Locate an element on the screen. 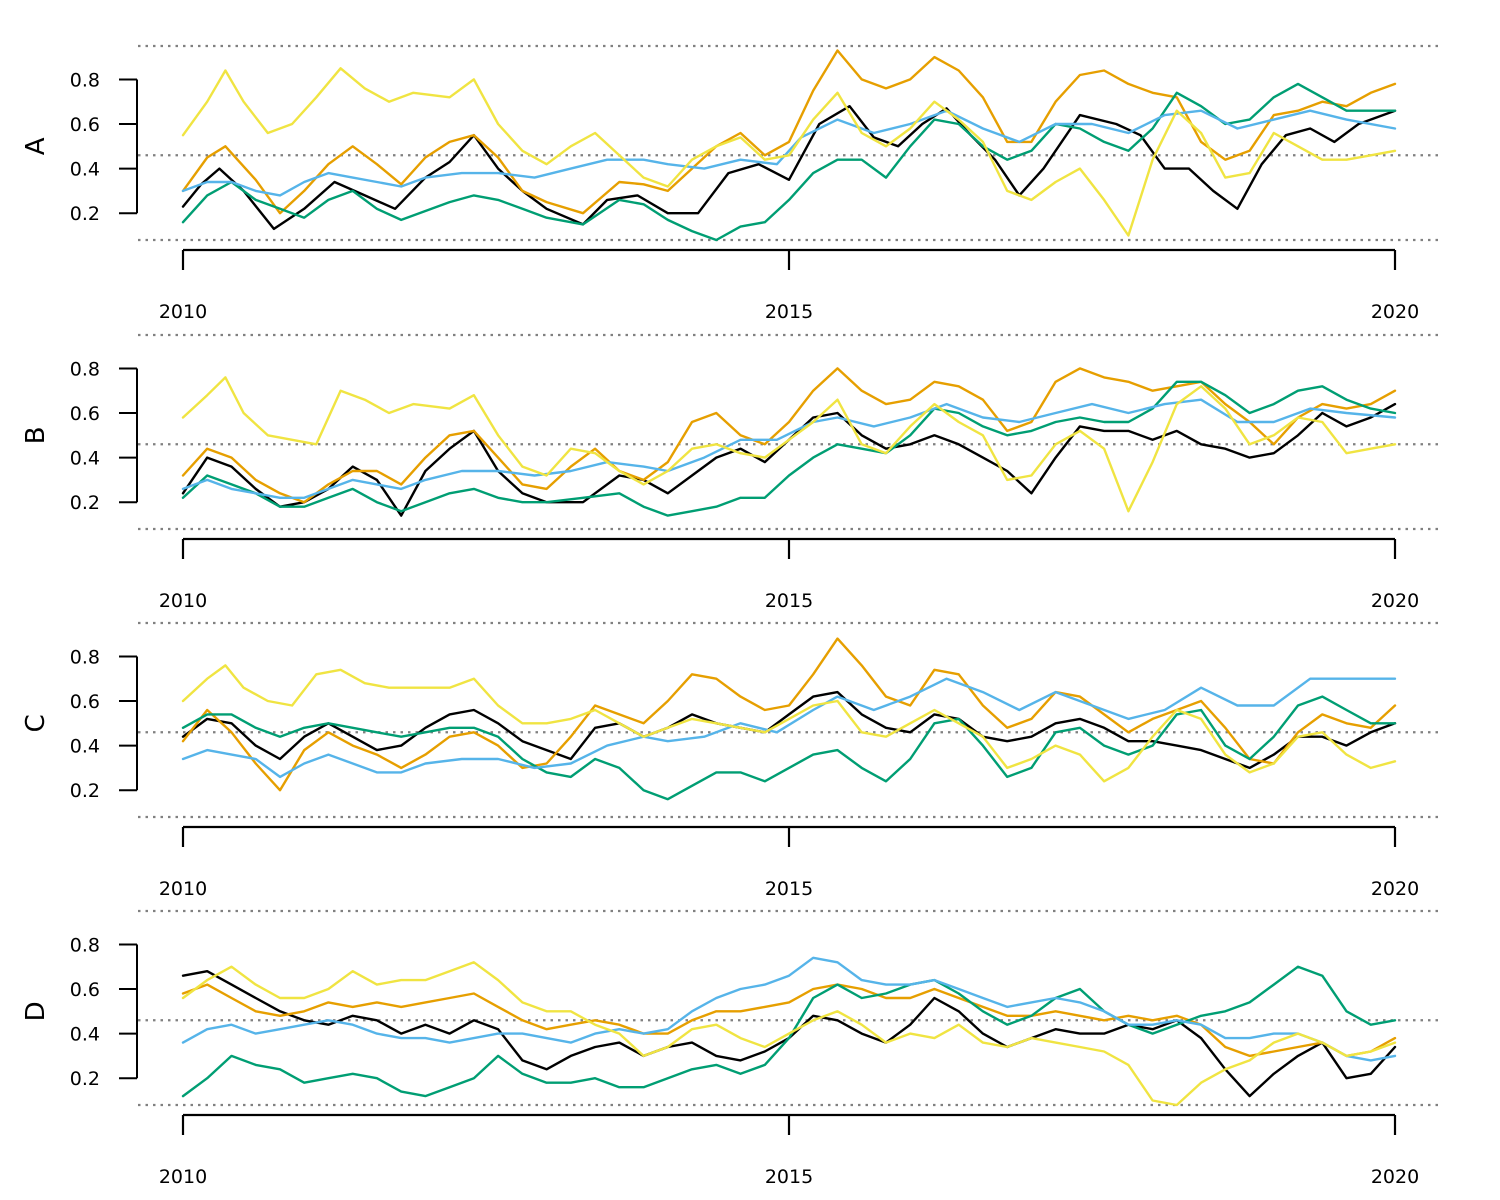 The image size is (1500, 1200). panel-label: B is located at coordinates (36, 435).